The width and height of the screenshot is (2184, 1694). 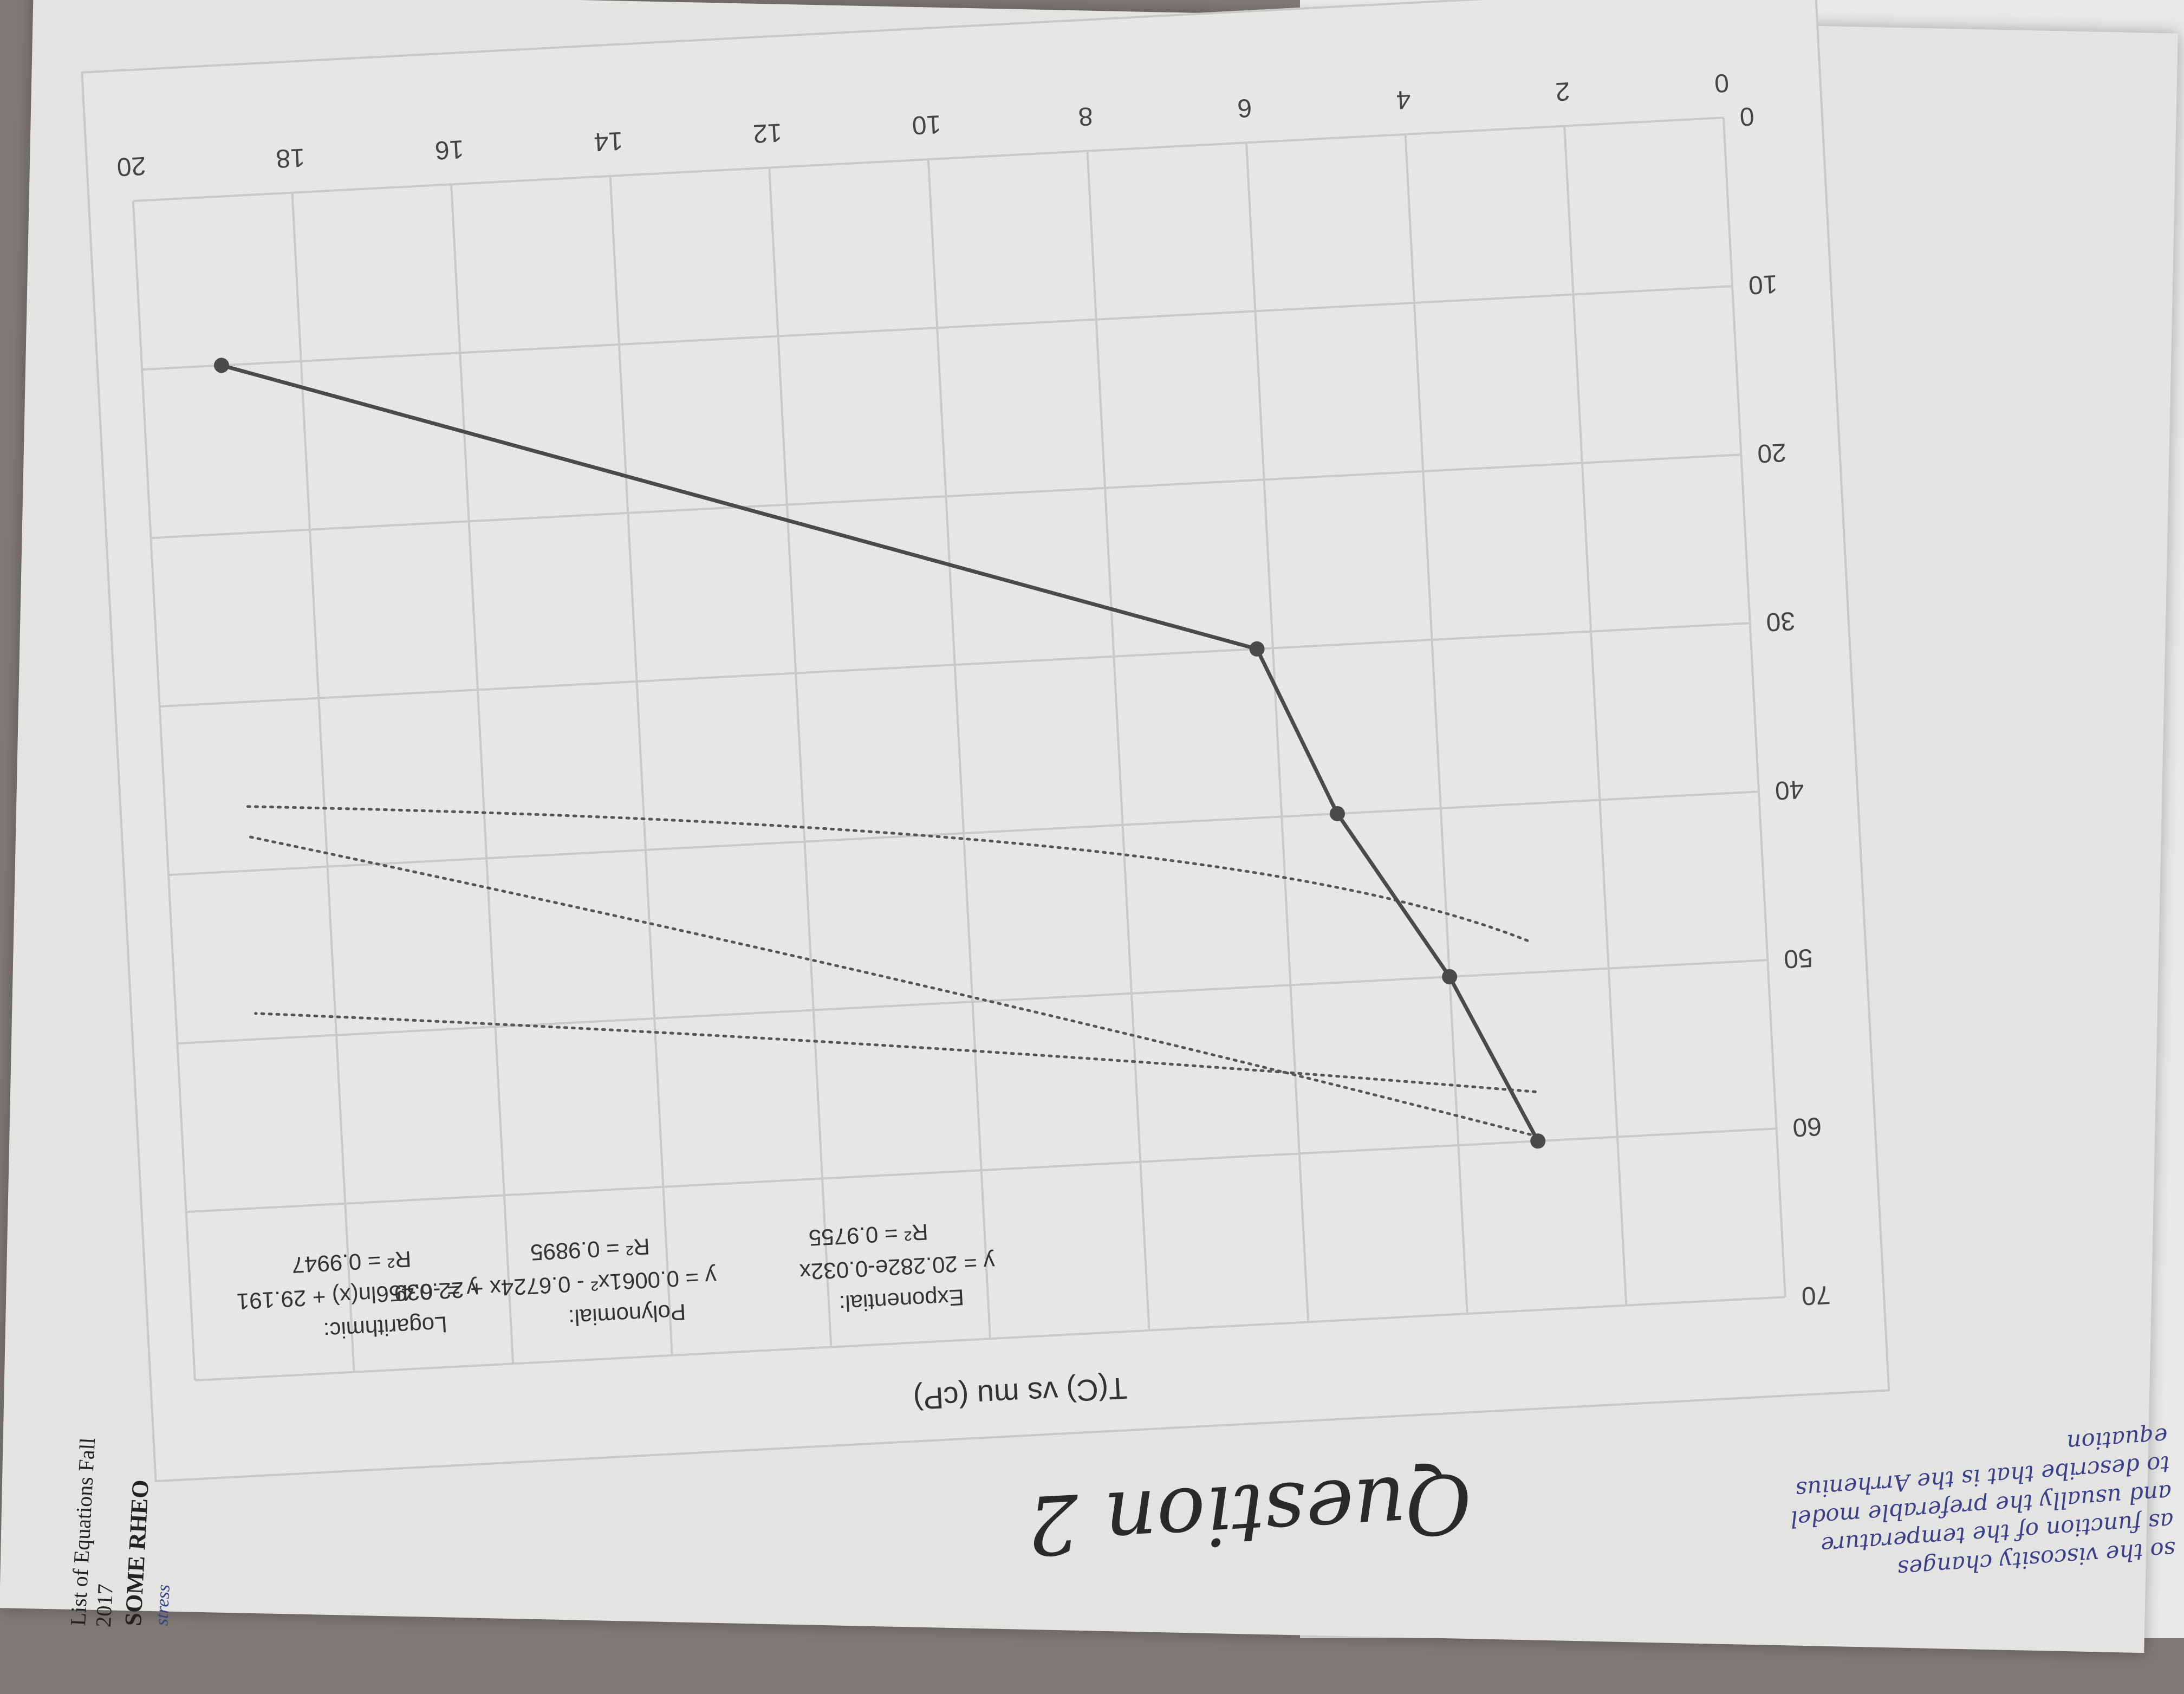 What do you see at coordinates (1815, 1295) in the screenshot?
I see `y-tick-label: 70` at bounding box center [1815, 1295].